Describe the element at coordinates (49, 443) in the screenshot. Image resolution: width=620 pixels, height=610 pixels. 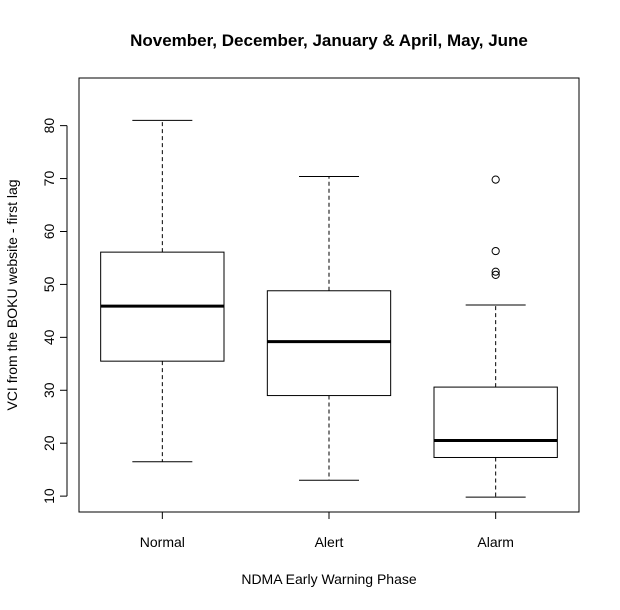
I see `y-tick-label: 20` at that location.